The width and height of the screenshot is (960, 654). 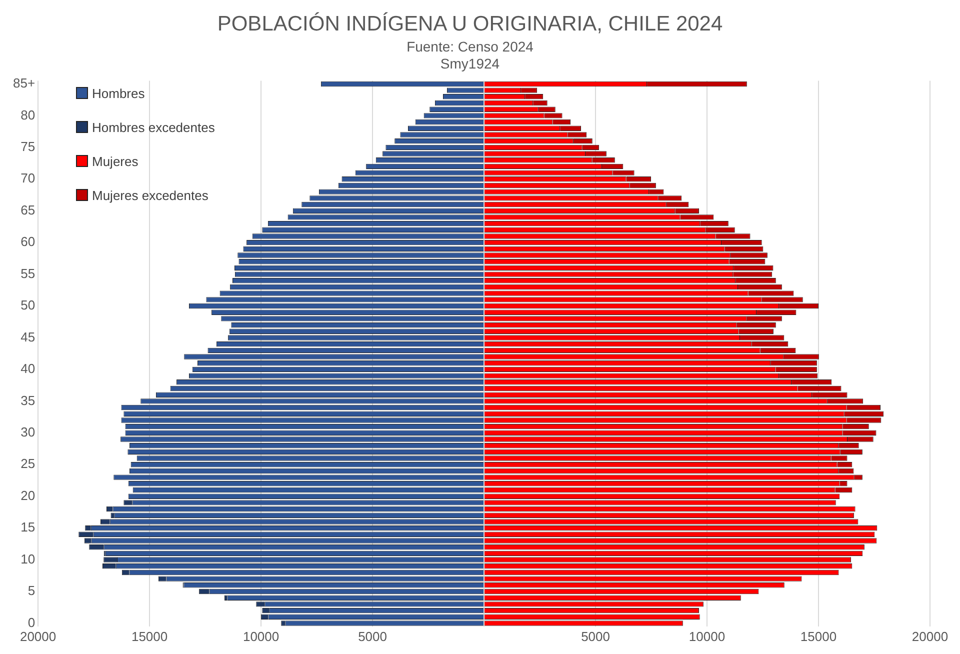 I want to click on y-tick-label: 85+, so click(x=24, y=83).